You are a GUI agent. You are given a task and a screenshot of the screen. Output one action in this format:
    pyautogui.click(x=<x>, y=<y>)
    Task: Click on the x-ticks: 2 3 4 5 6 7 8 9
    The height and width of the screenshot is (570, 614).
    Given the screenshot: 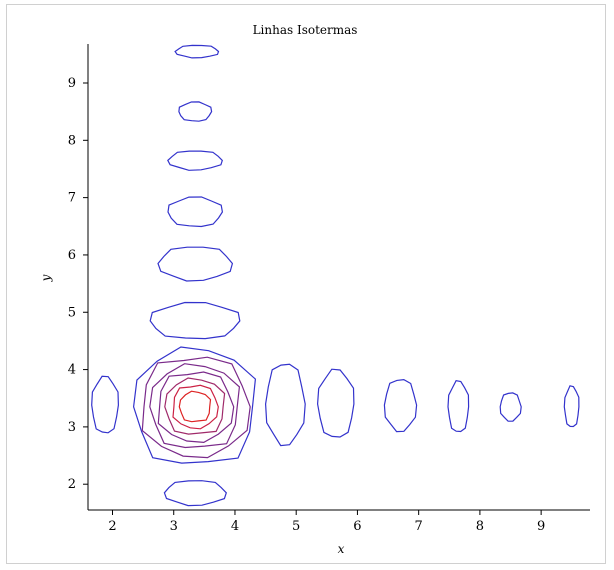 What is the action you would take?
    pyautogui.click(x=326, y=522)
    